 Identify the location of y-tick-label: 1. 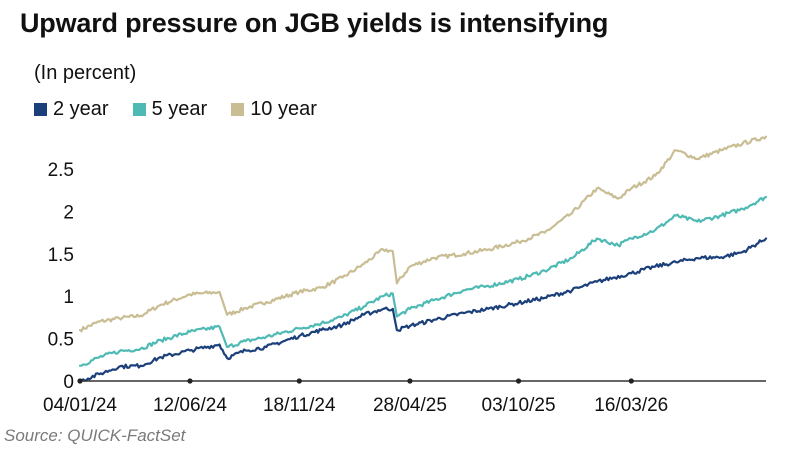
(68, 297).